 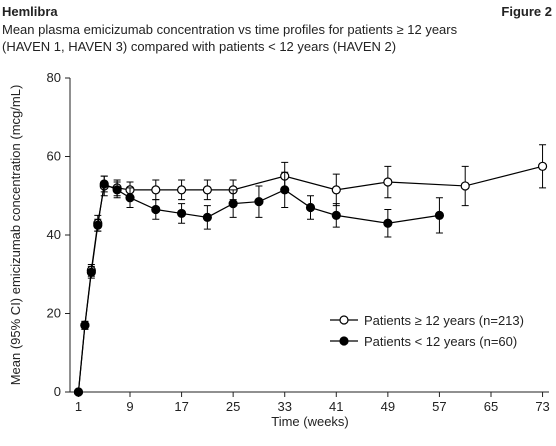 I want to click on x-tick-label: 25, so click(x=233, y=406).